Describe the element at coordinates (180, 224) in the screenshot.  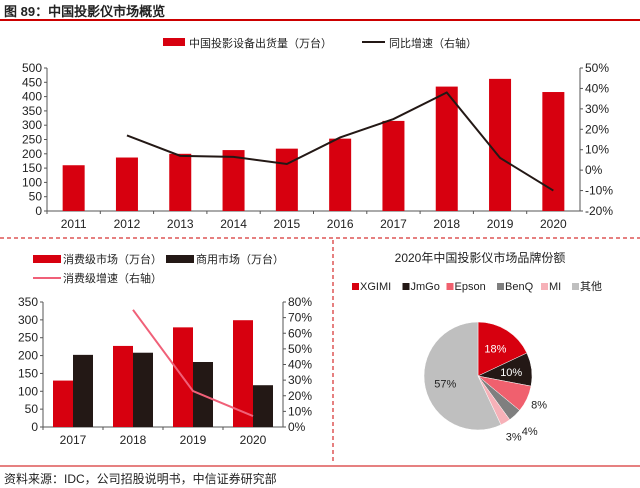
I see `x-tick-label: 2013` at that location.